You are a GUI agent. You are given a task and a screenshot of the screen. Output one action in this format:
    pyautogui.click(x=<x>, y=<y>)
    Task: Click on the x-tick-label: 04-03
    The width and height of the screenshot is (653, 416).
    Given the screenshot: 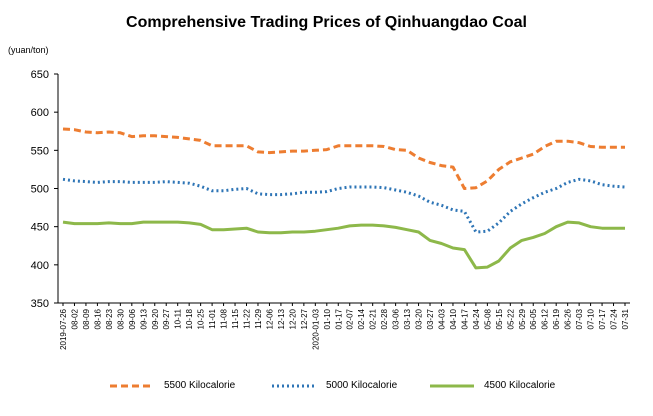 What is the action you would take?
    pyautogui.click(x=441, y=318)
    